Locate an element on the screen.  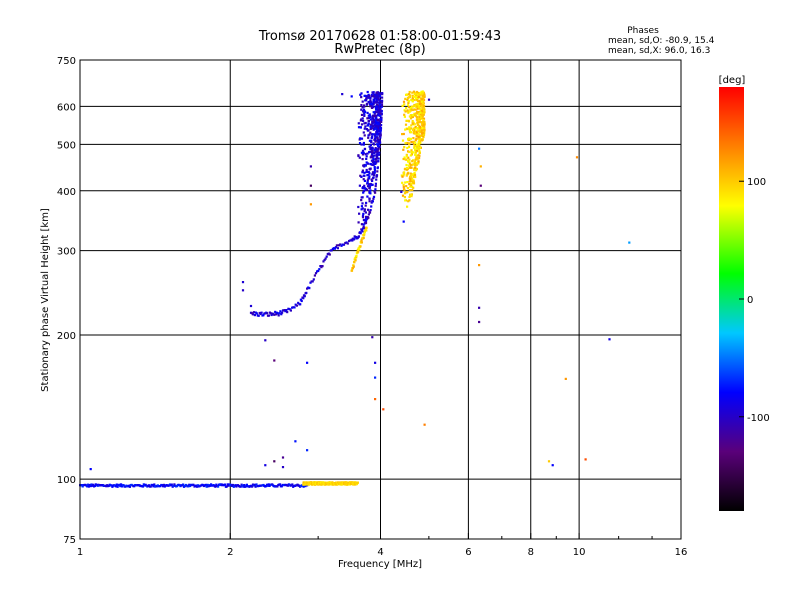
x-tick-label: 8 is located at coordinates (531, 552).